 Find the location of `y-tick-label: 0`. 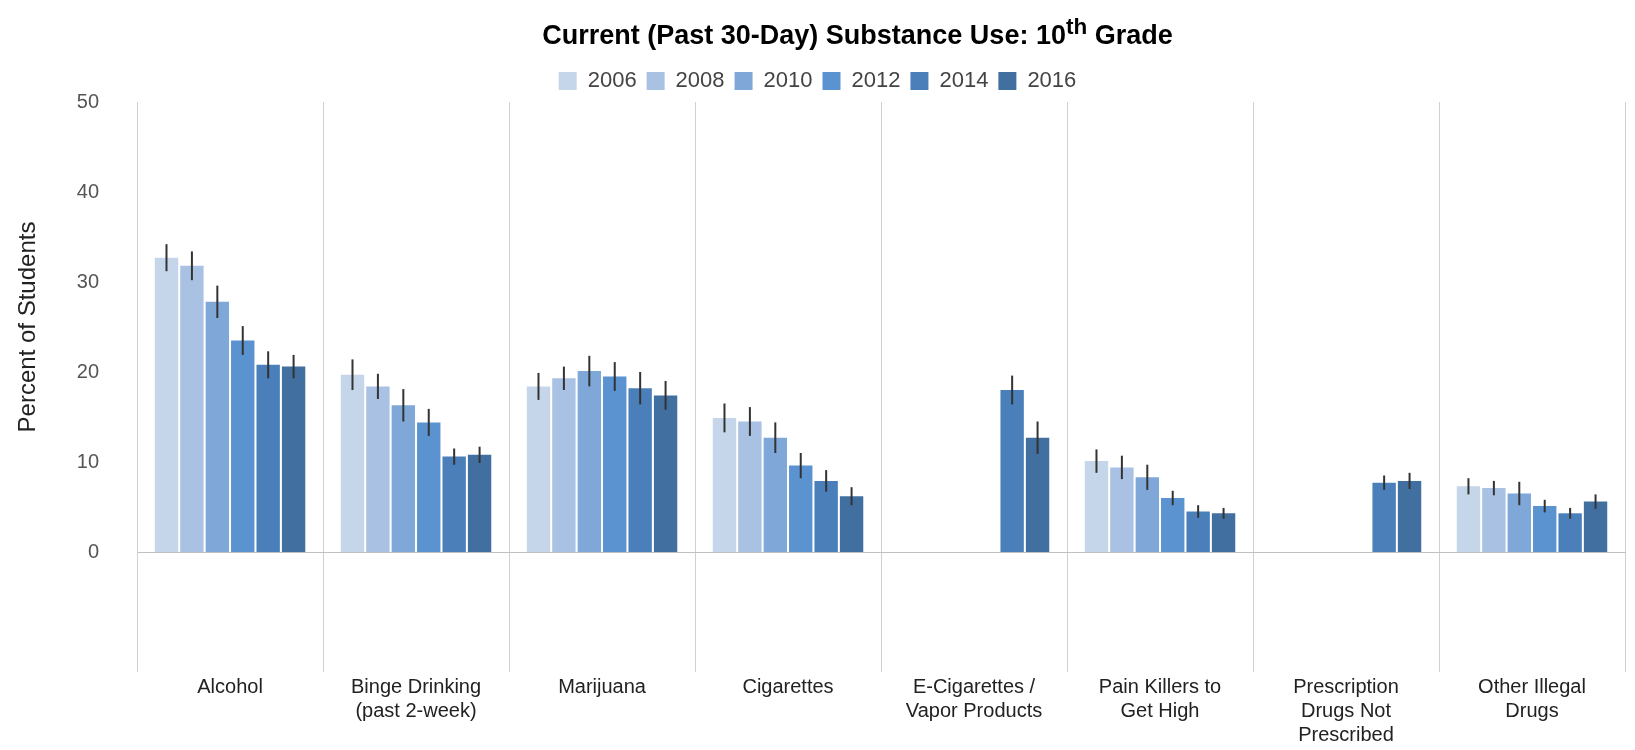

y-tick-label: 0 is located at coordinates (93, 550).